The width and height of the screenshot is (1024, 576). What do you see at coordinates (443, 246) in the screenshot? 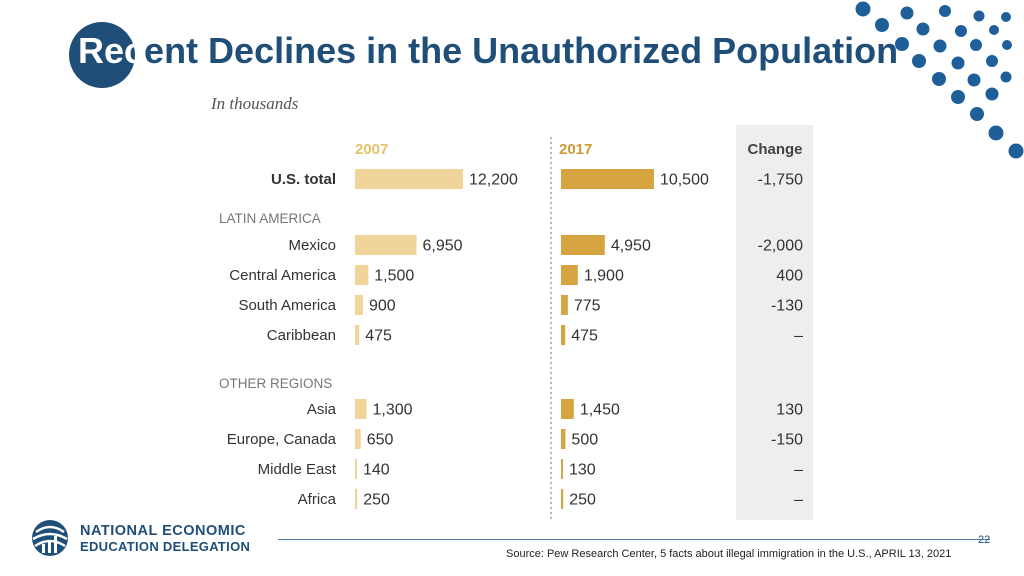
I see `value-label-2007: 6,950` at bounding box center [443, 246].